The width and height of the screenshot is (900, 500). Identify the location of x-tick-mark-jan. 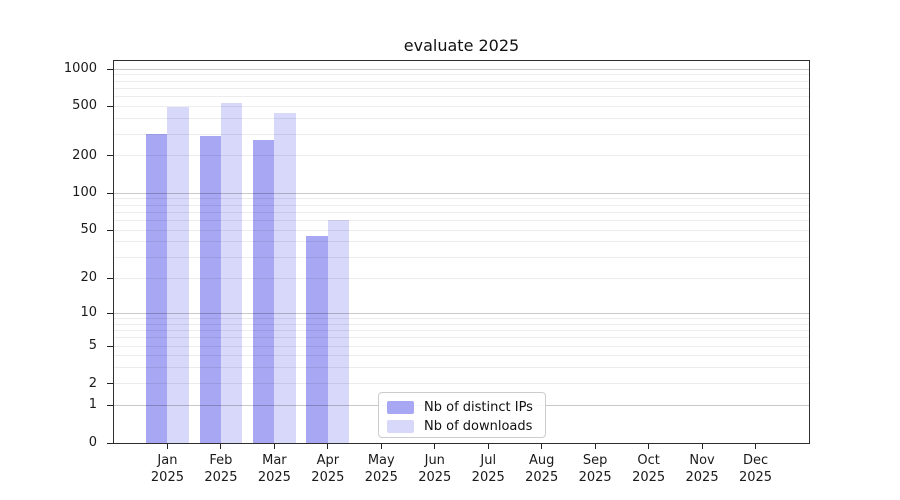
(167, 446).